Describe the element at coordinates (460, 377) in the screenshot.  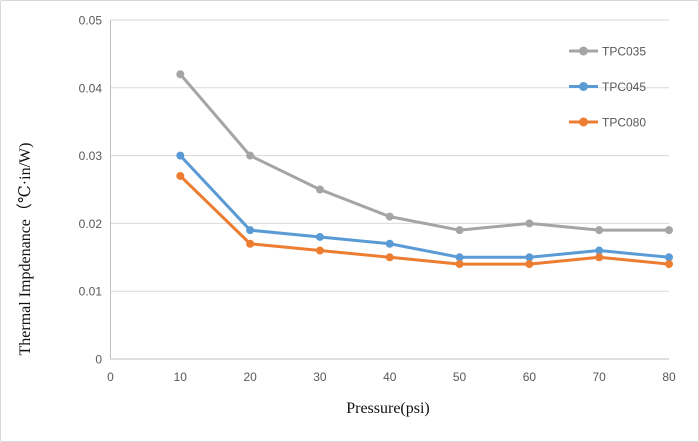
I see `x-tick-label: 50` at that location.